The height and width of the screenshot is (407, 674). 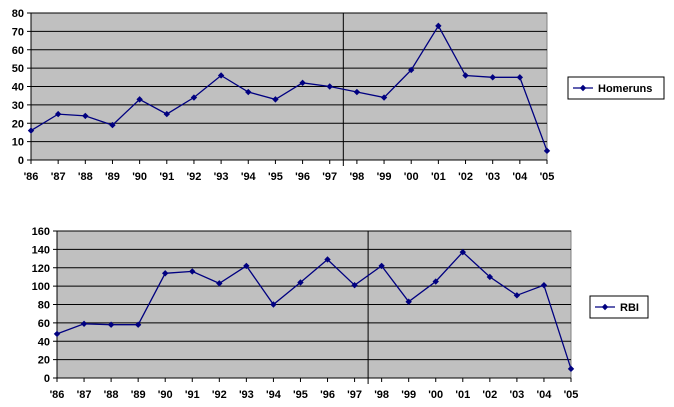 I want to click on x-tick-label: '00, so click(x=411, y=177).